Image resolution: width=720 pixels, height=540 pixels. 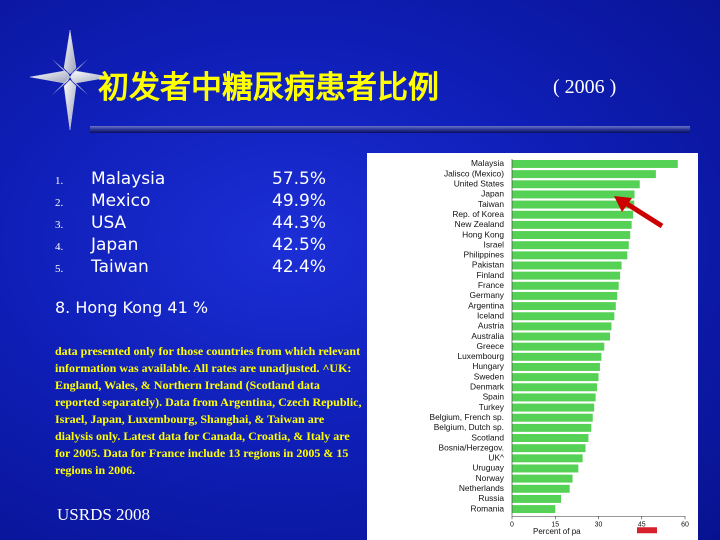 What do you see at coordinates (59, 269) in the screenshot?
I see `ranking-number: 5.` at bounding box center [59, 269].